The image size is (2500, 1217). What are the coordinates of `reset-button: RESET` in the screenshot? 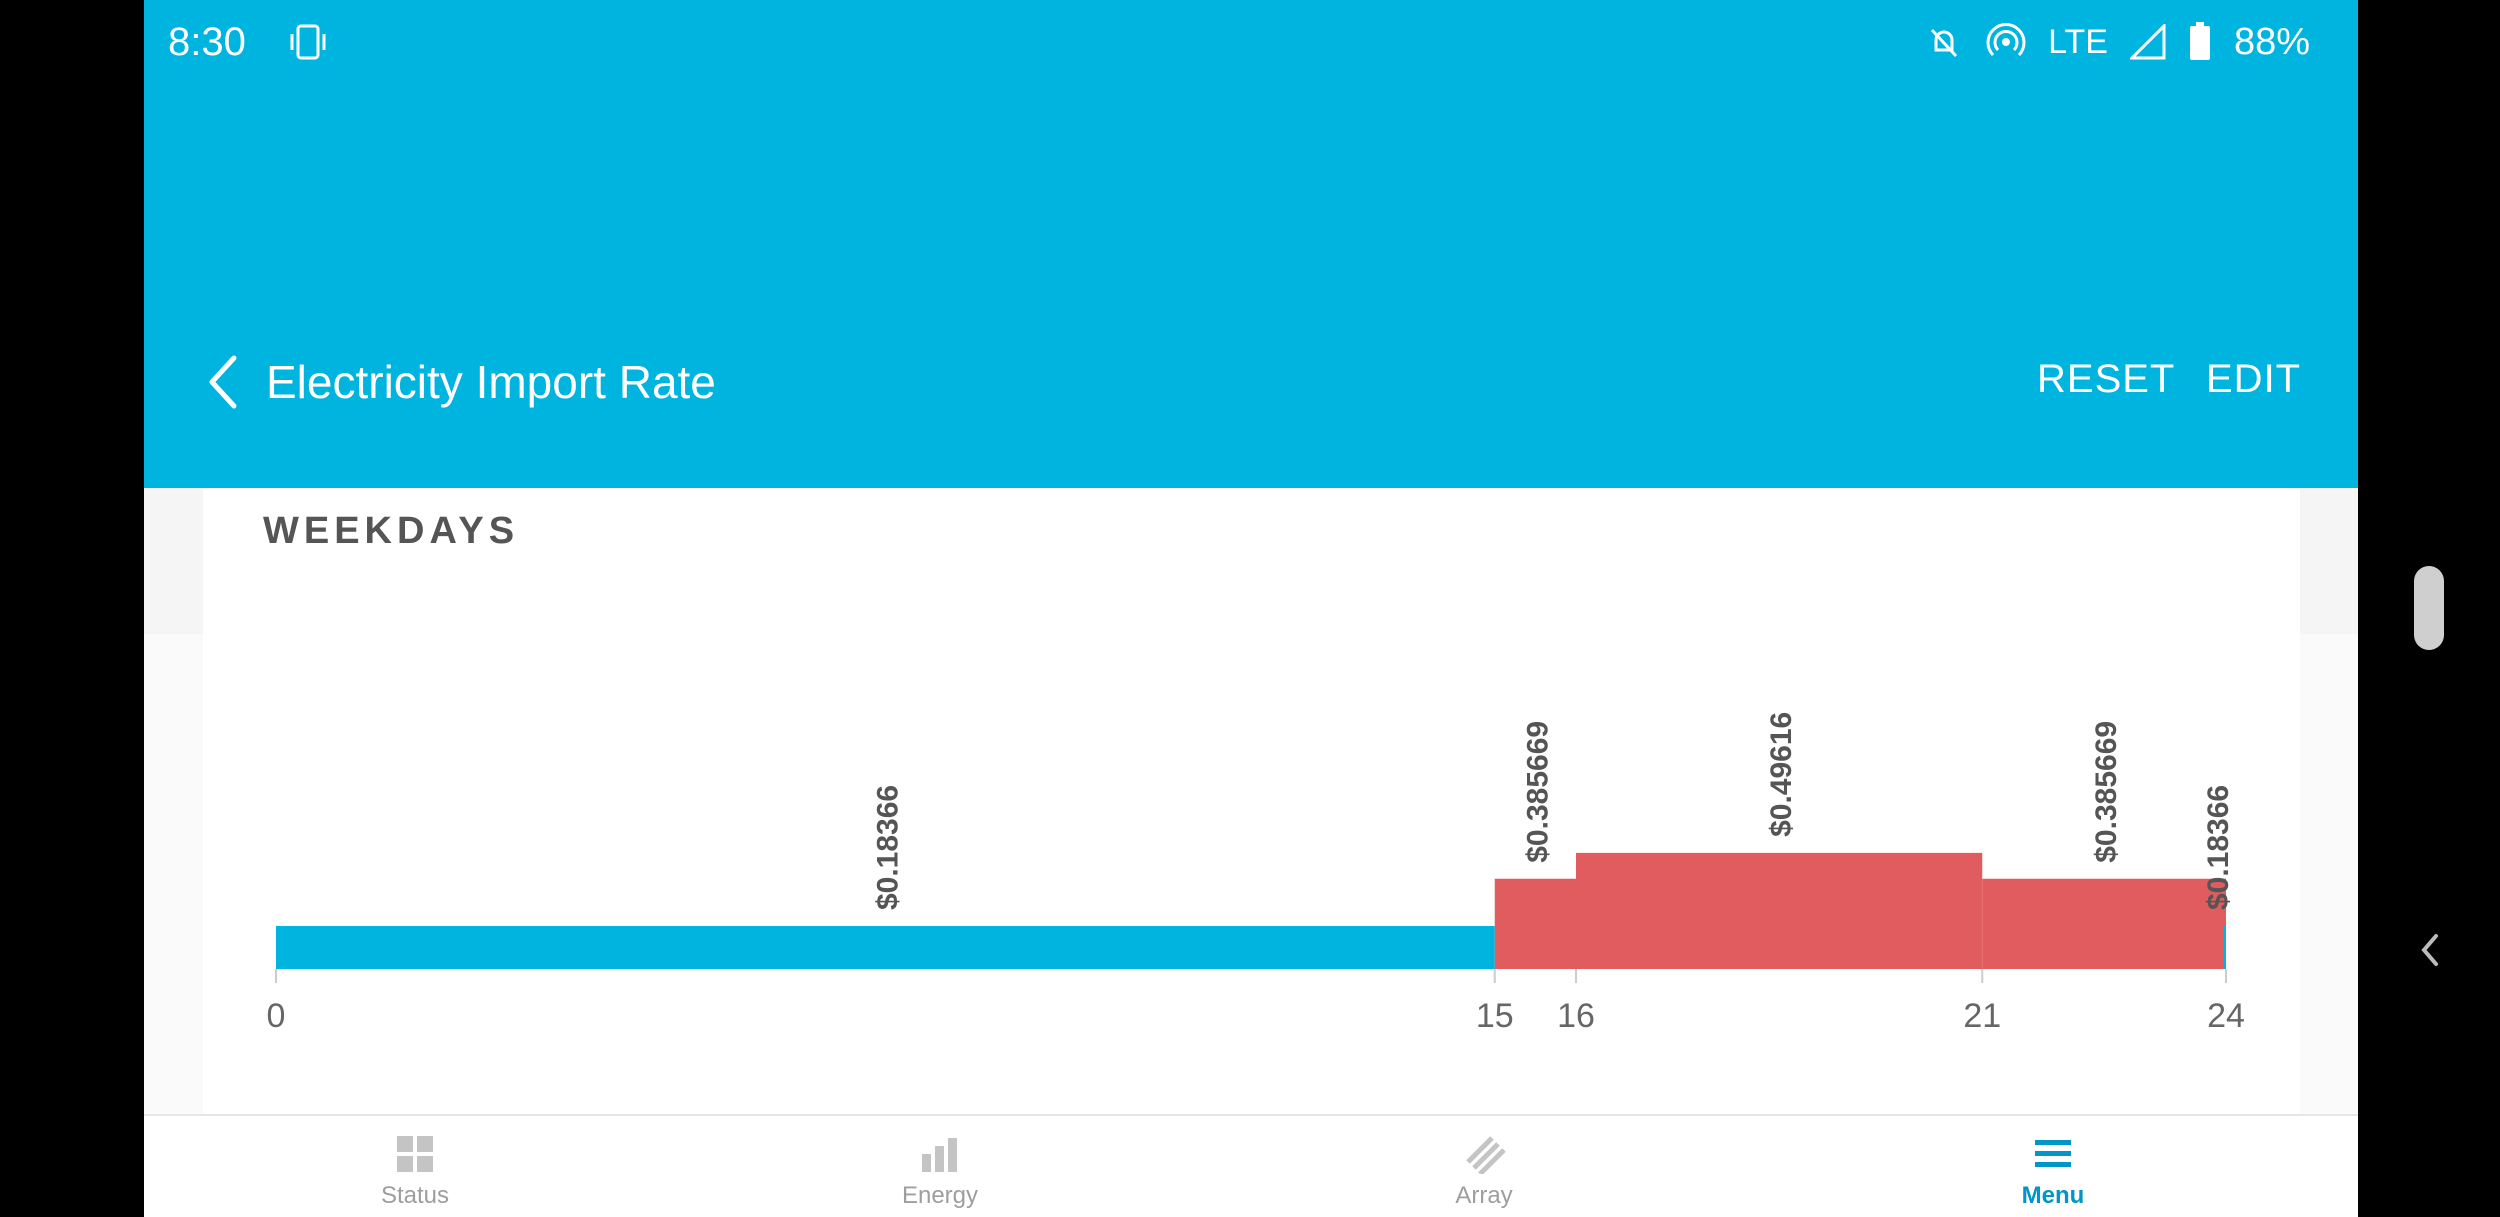 It's located at (2106, 379).